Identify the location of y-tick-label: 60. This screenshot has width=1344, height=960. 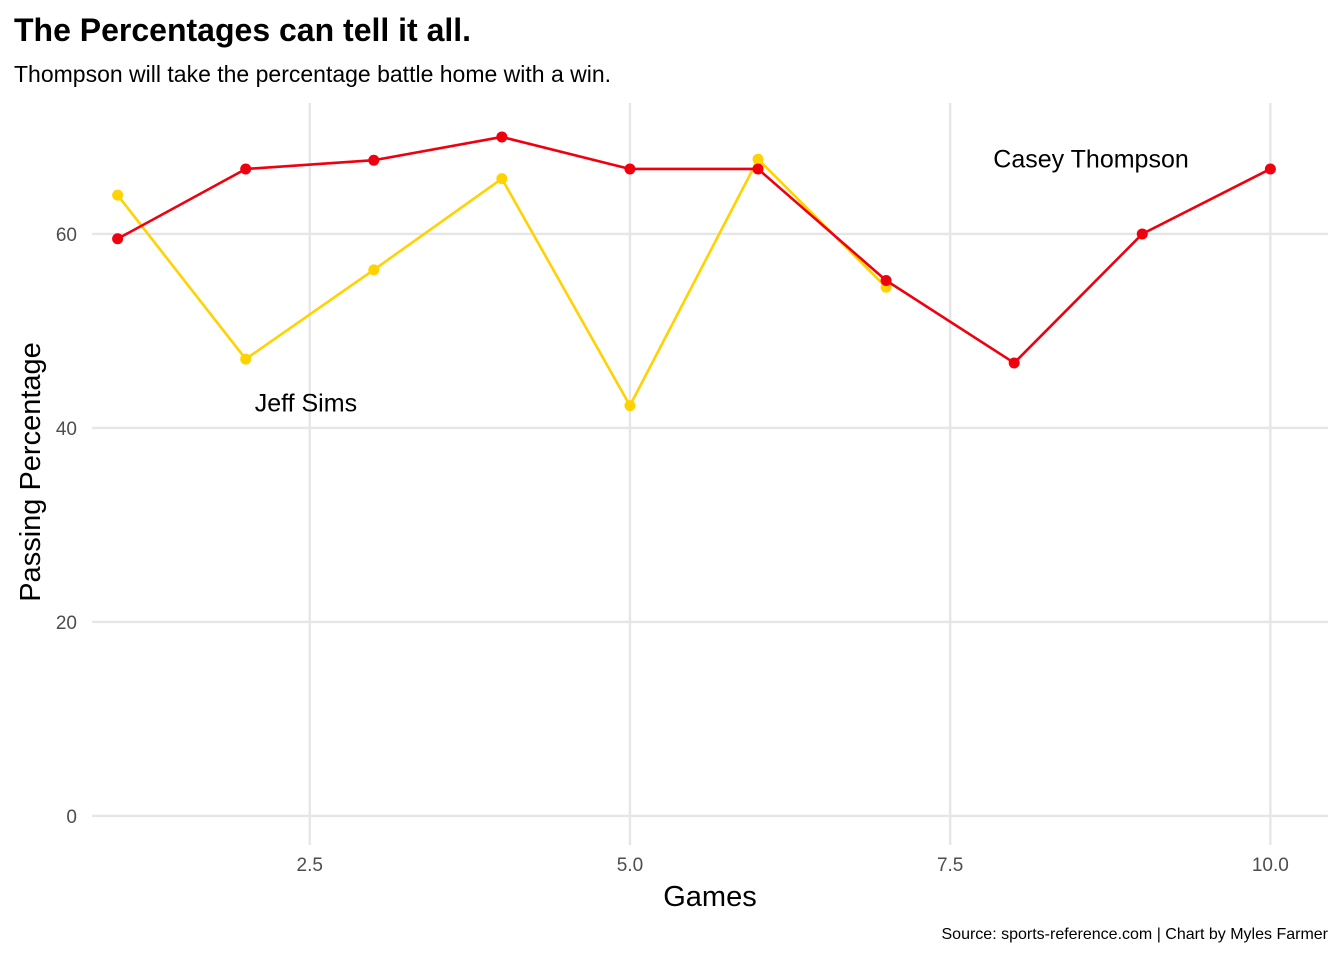
(66, 235).